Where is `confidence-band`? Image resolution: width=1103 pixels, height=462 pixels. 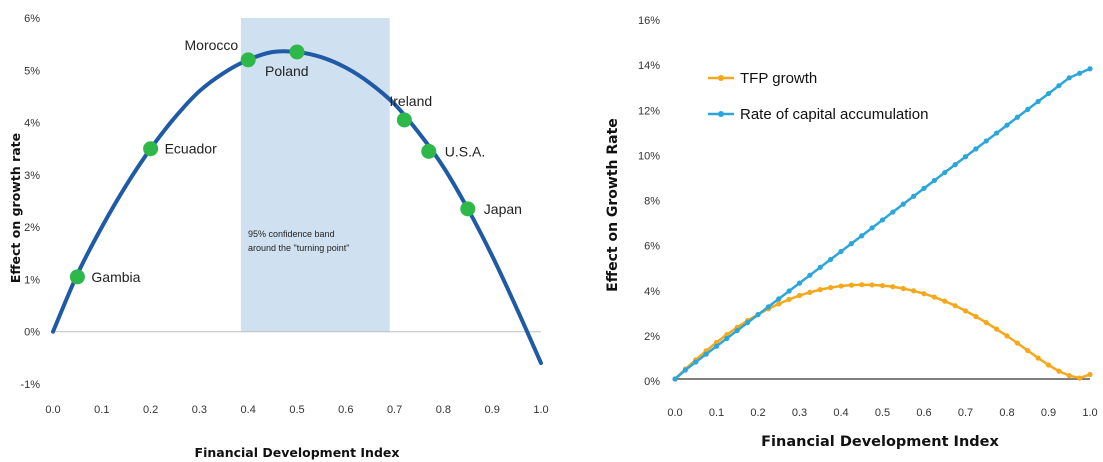 confidence-band is located at coordinates (315, 175).